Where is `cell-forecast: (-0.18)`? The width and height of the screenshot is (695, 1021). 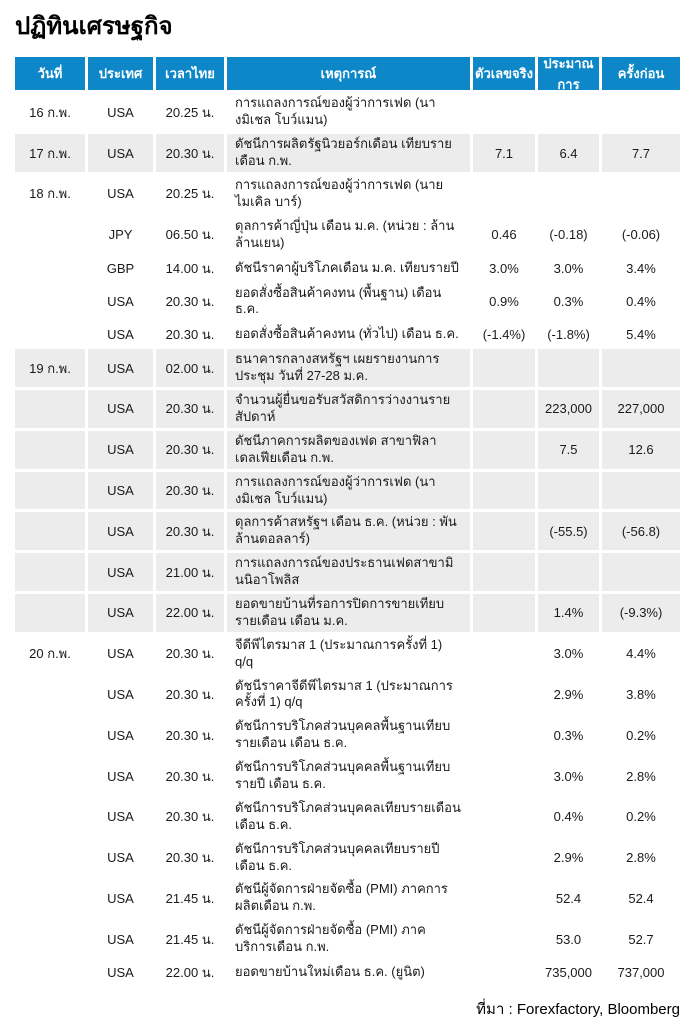 cell-forecast: (-0.18) is located at coordinates (568, 235).